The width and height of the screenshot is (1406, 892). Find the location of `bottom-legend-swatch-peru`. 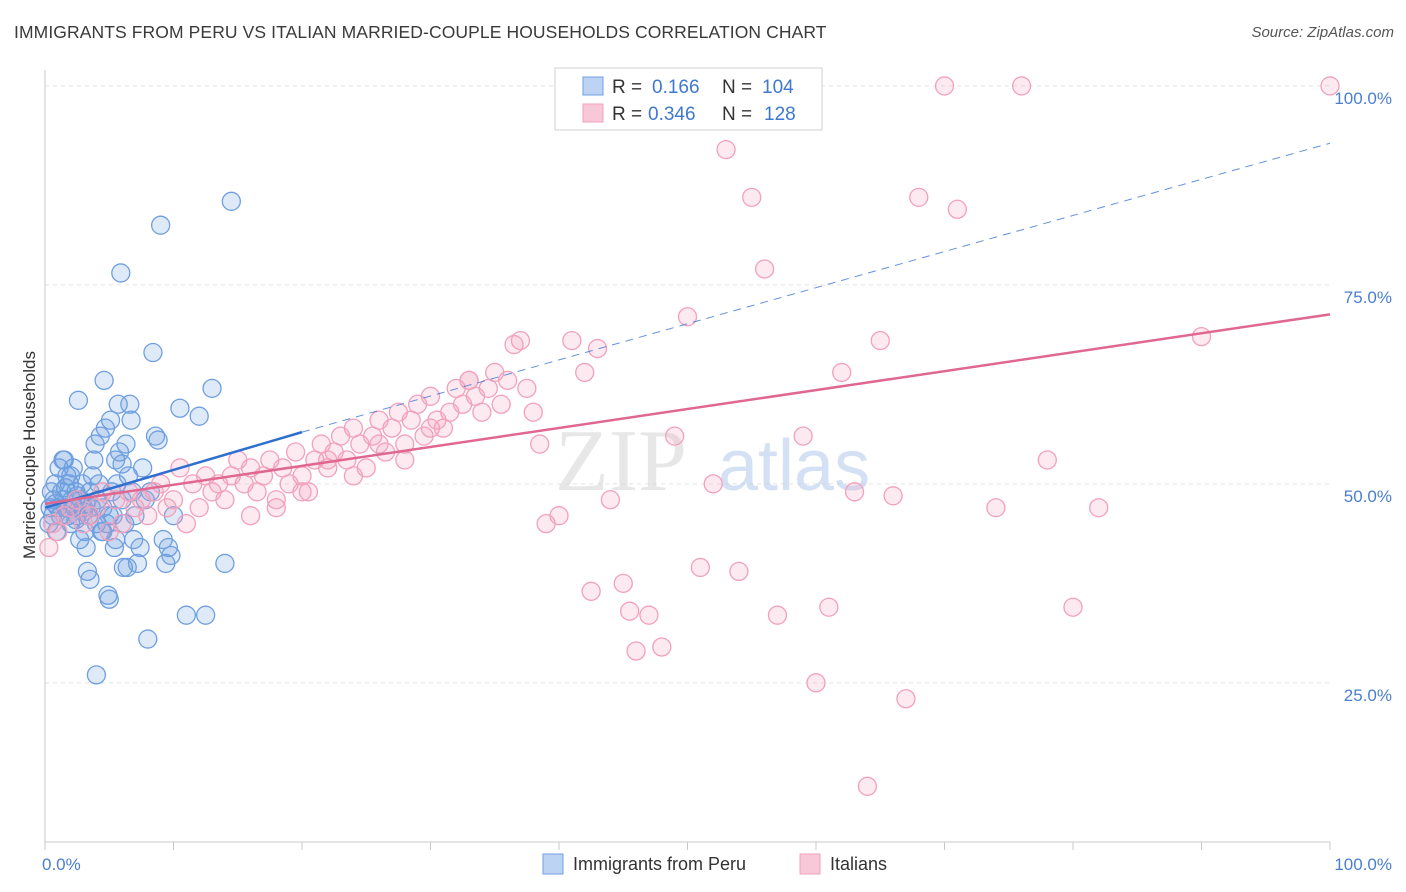

bottom-legend-swatch-peru is located at coordinates (553, 864).